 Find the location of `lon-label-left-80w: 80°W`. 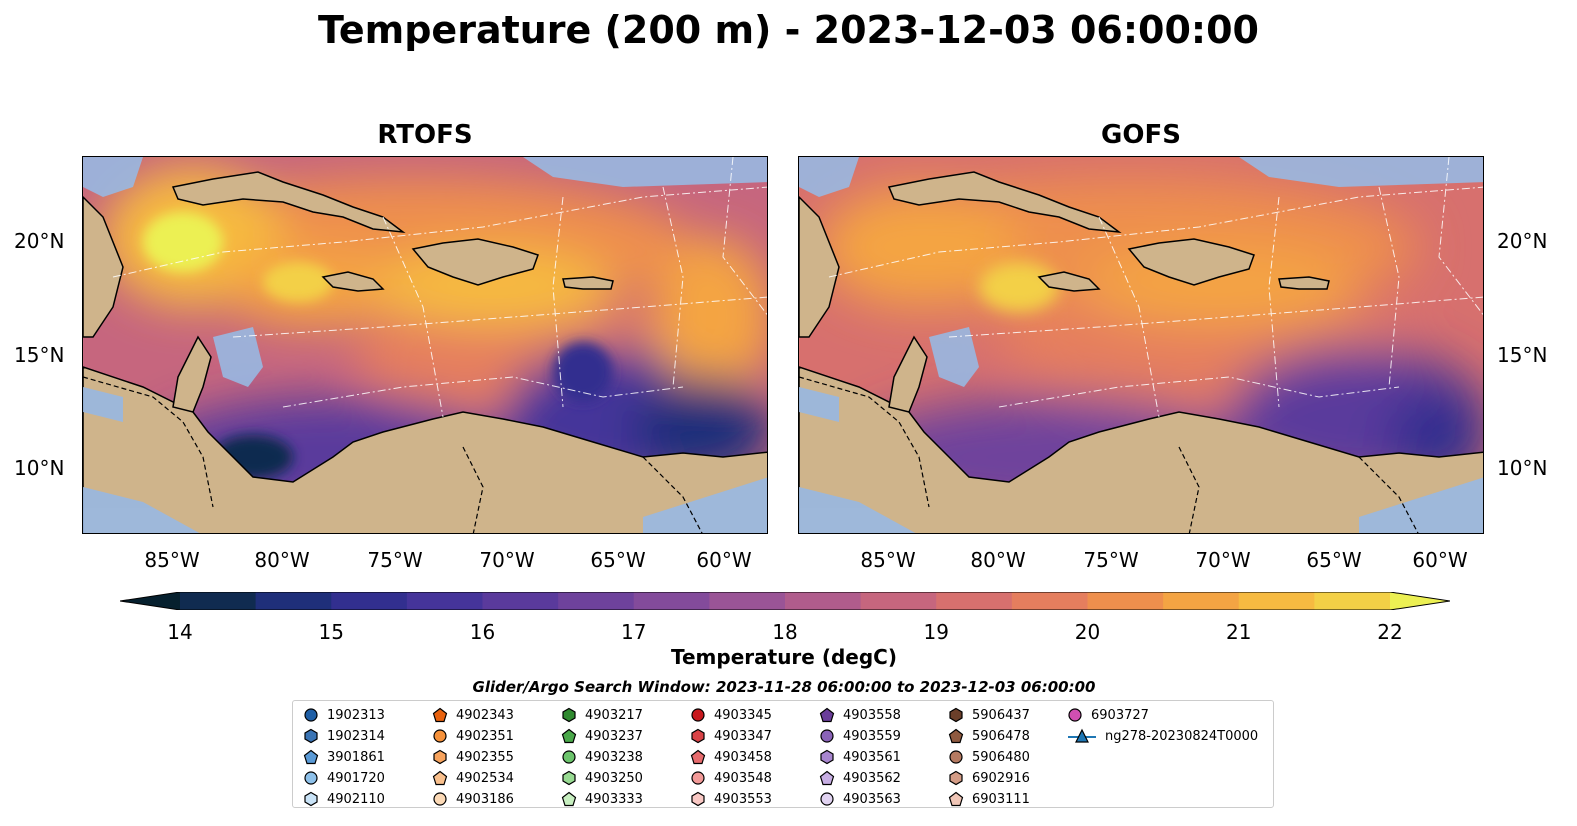

lon-label-left-80w: 80°W is located at coordinates (282, 560).